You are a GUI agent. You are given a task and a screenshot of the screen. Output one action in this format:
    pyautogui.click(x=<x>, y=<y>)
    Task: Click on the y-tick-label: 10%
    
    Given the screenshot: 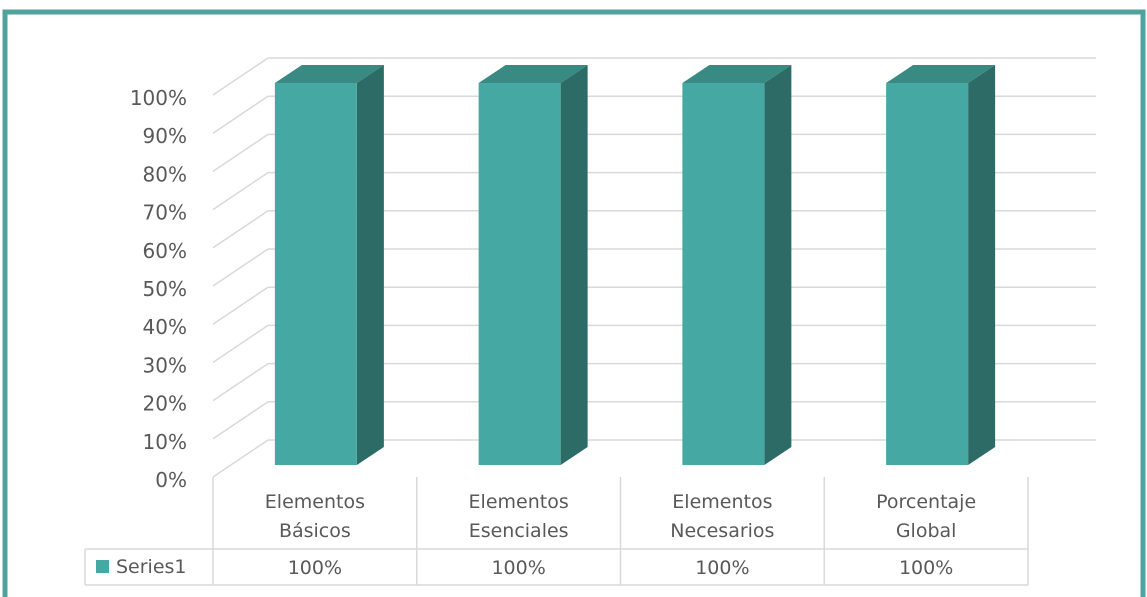 What is the action you would take?
    pyautogui.click(x=165, y=442)
    